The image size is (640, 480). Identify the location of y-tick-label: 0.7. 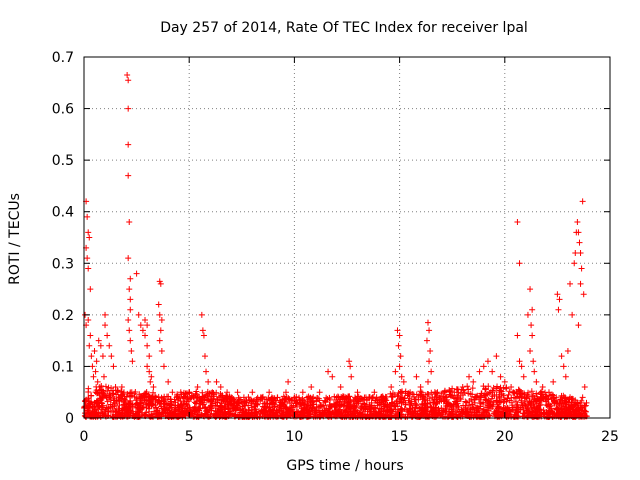
(63, 58).